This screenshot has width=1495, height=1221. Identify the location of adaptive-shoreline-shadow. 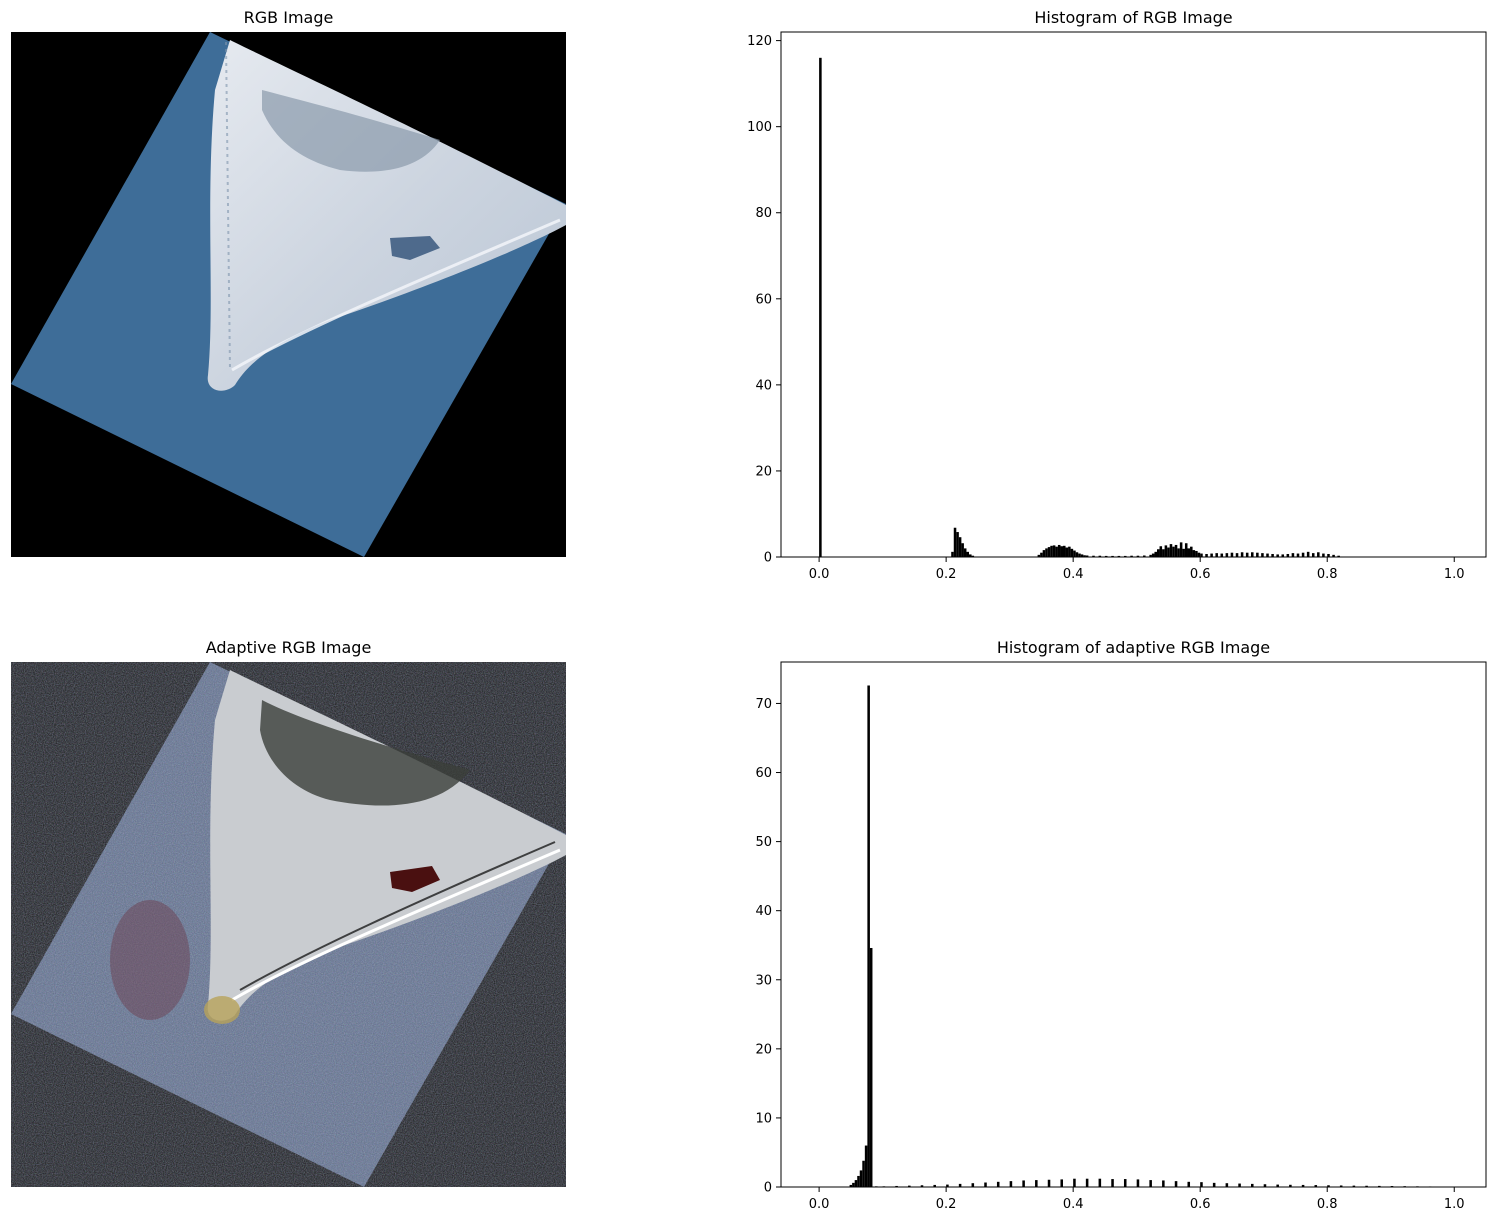
(397, 916).